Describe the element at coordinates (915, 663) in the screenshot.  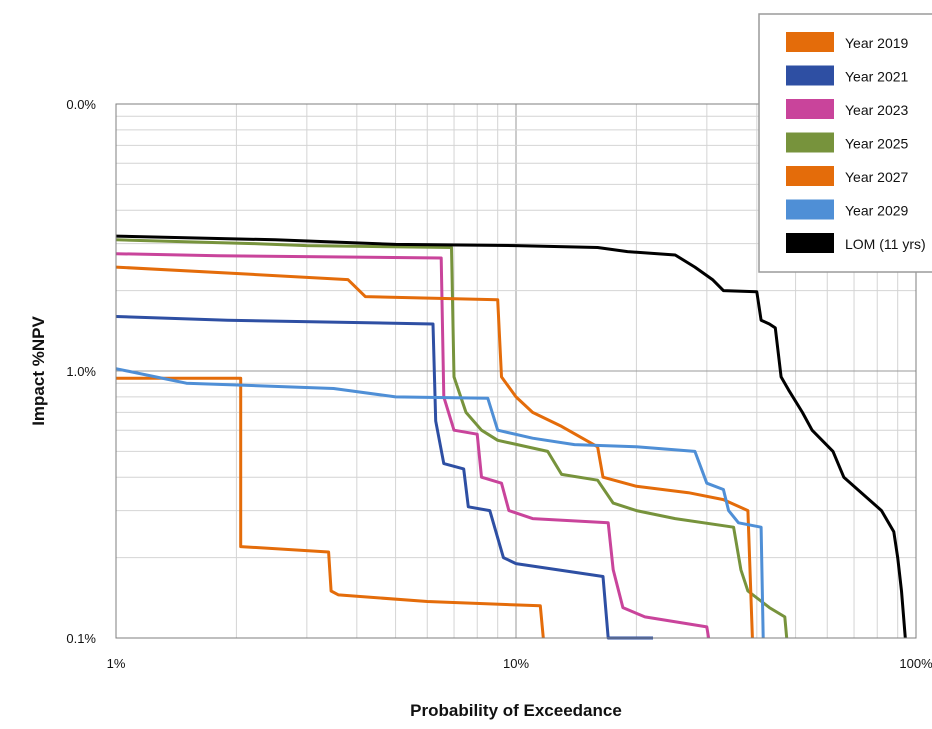
I see `x-tick-label: 100%` at that location.